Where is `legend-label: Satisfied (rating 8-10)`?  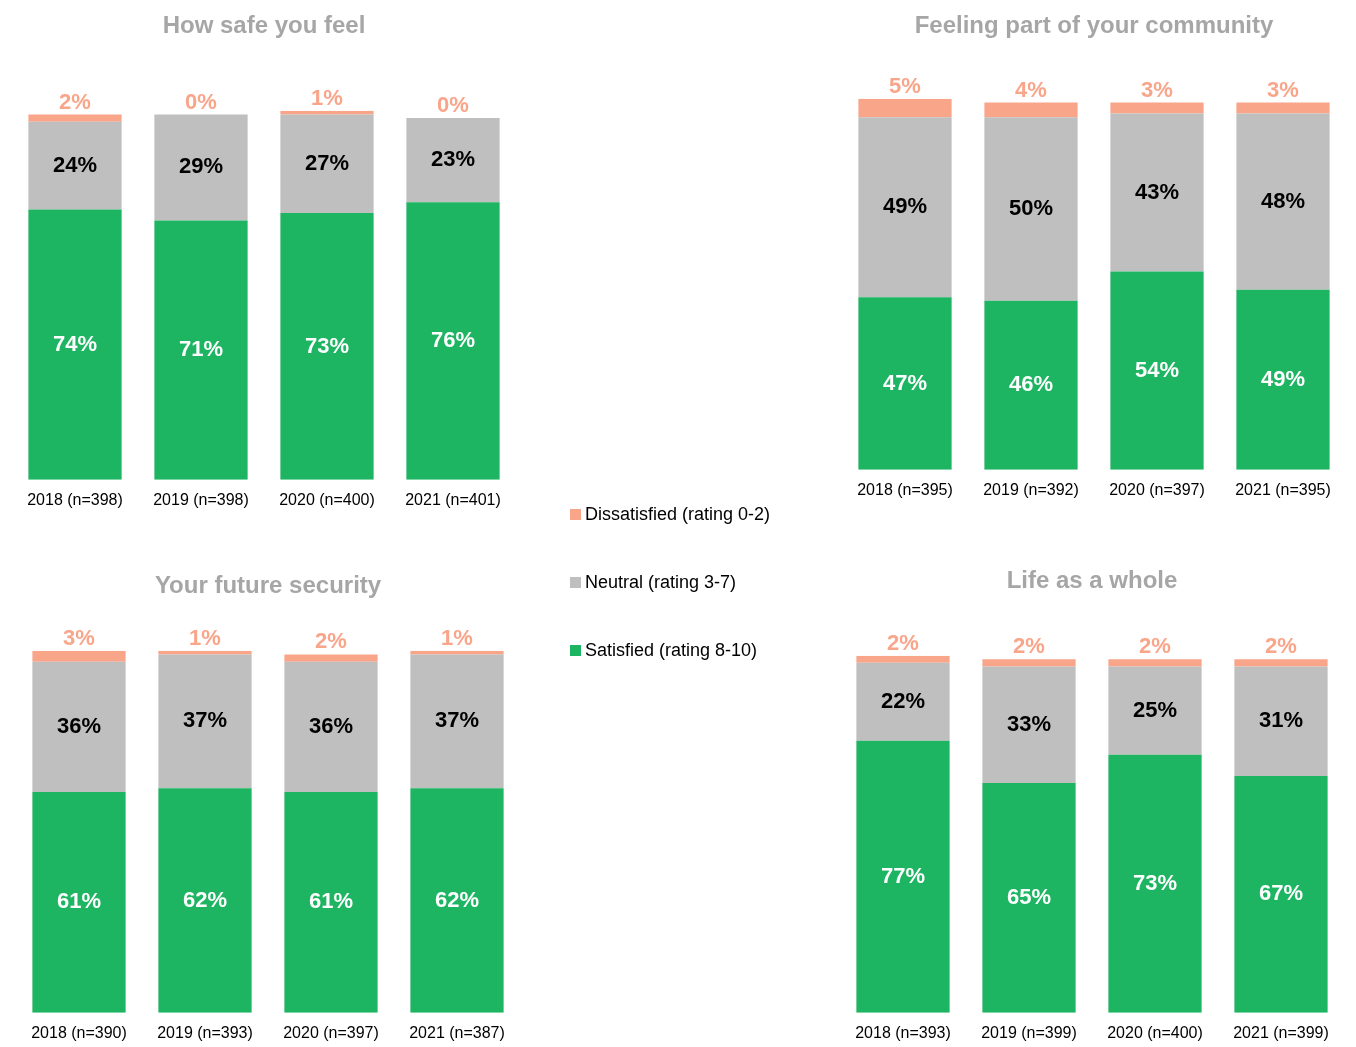
legend-label: Satisfied (rating 8-10) is located at coordinates (671, 650).